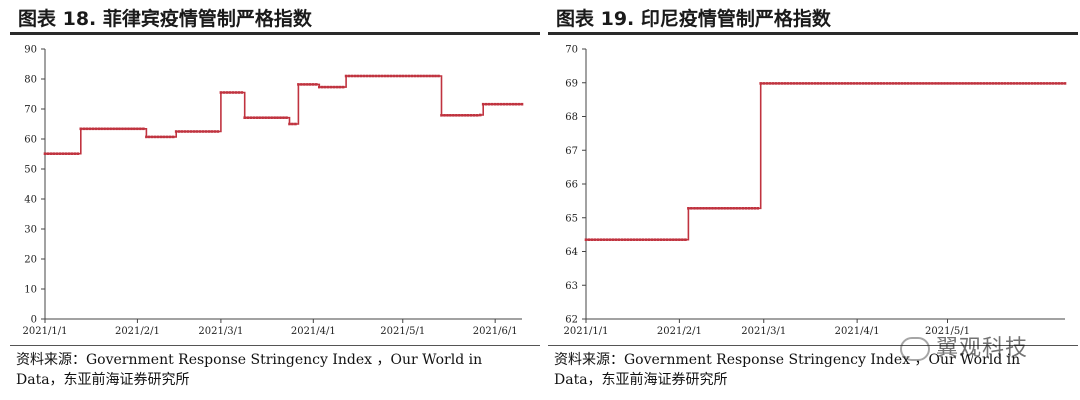 The height and width of the screenshot is (400, 1080). Describe the element at coordinates (45, 331) in the screenshot. I see `x-tick-label: 2021/1/1` at that location.